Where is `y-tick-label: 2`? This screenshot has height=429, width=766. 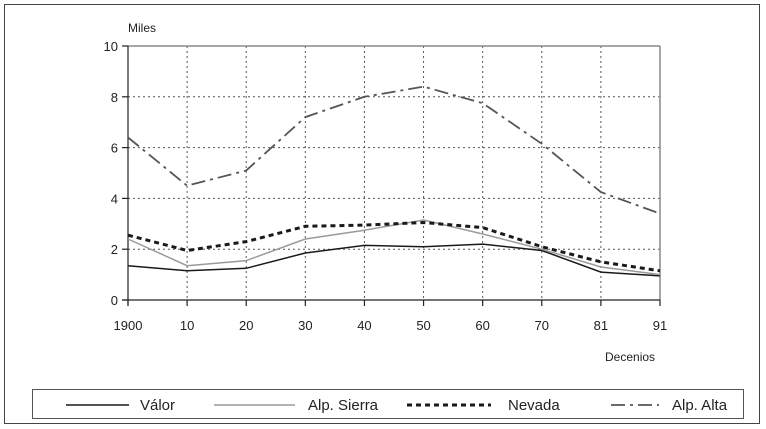
y-tick-label: 2 is located at coordinates (114, 249).